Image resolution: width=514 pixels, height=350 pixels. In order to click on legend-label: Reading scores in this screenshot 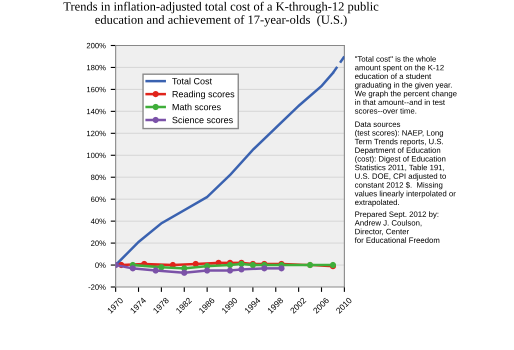, I will do `click(203, 95)`.